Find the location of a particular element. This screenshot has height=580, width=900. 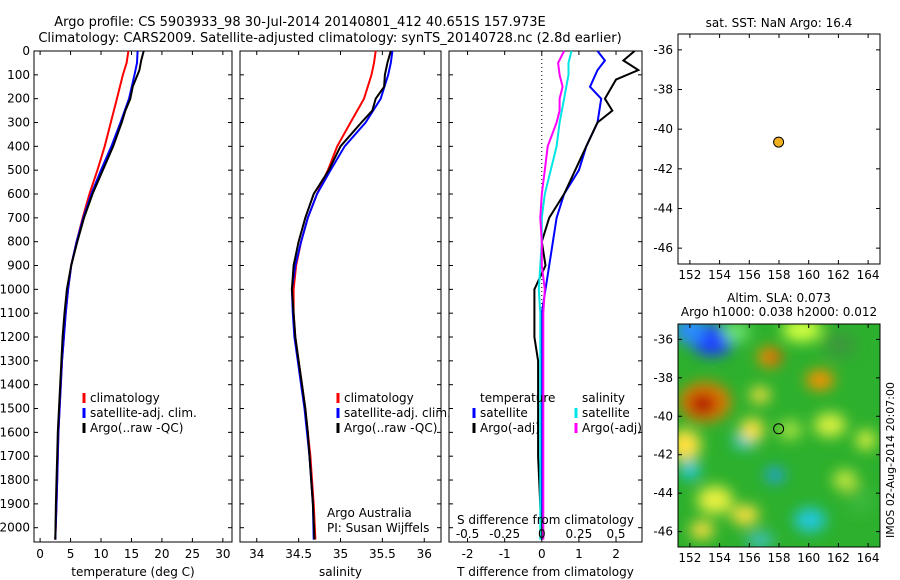

depth-tick-label: 1000 is located at coordinates (15, 289).